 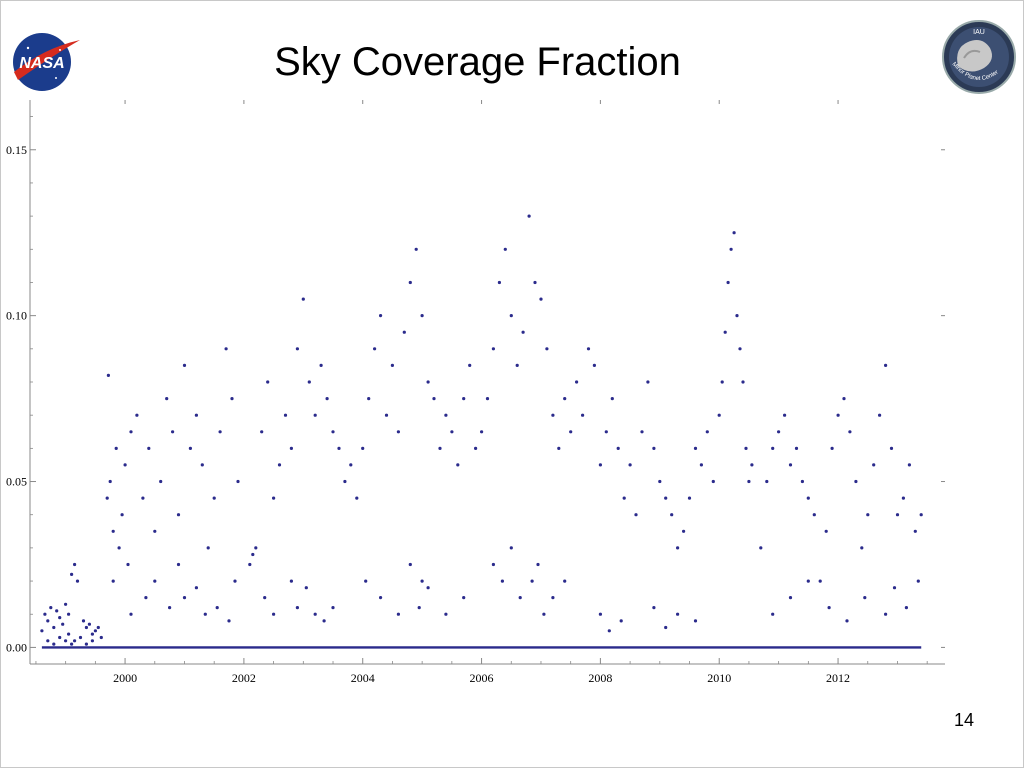 What do you see at coordinates (477, 62) in the screenshot?
I see `slide-title: Sky Coverage Fraction` at bounding box center [477, 62].